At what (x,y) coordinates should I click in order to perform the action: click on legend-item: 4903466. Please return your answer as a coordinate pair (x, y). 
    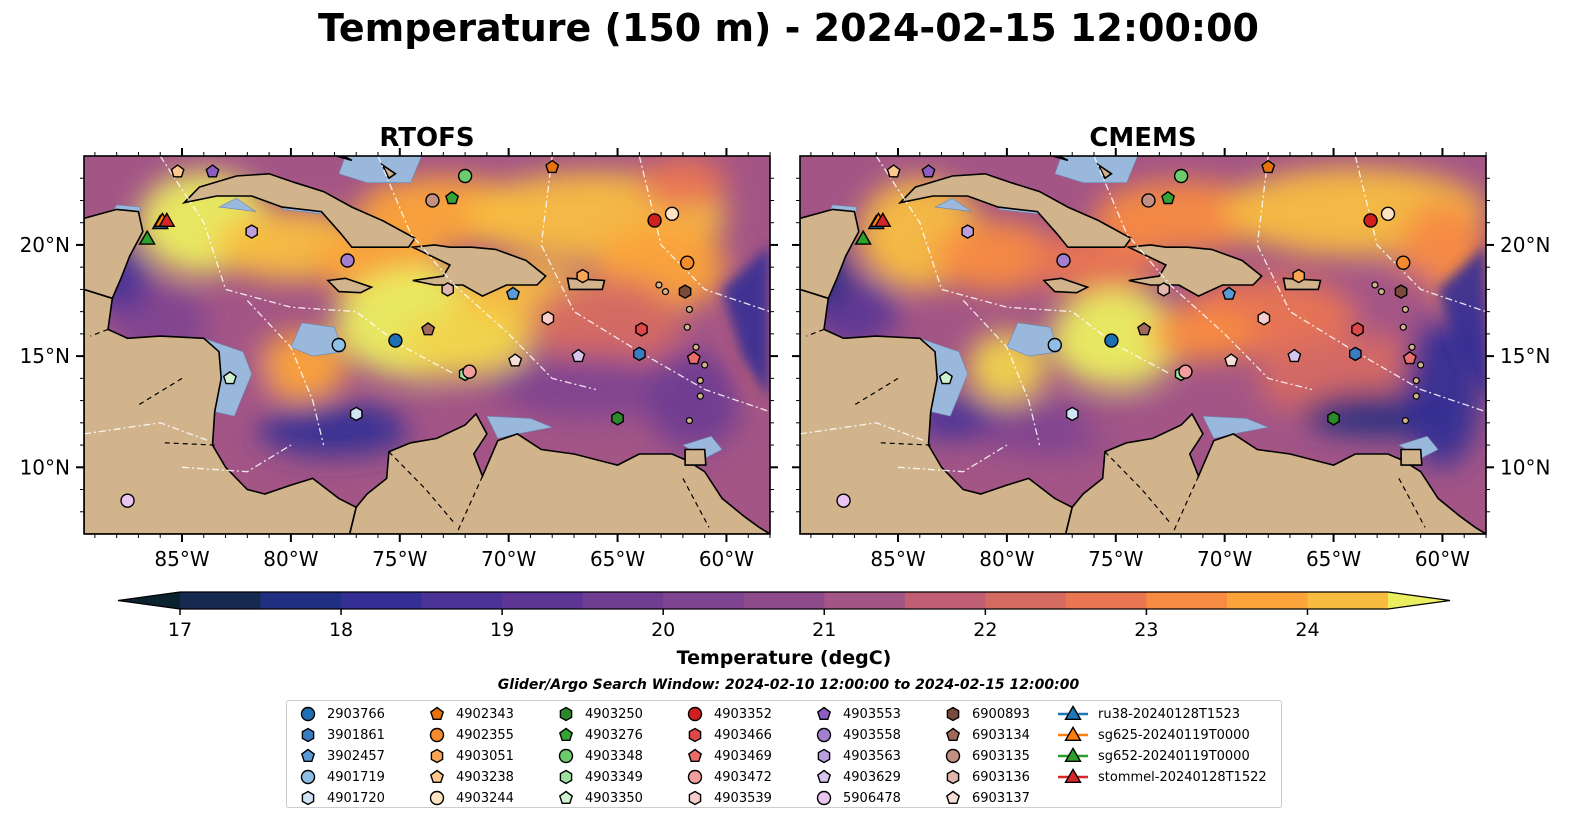
    Looking at the image, I should click on (728, 735).